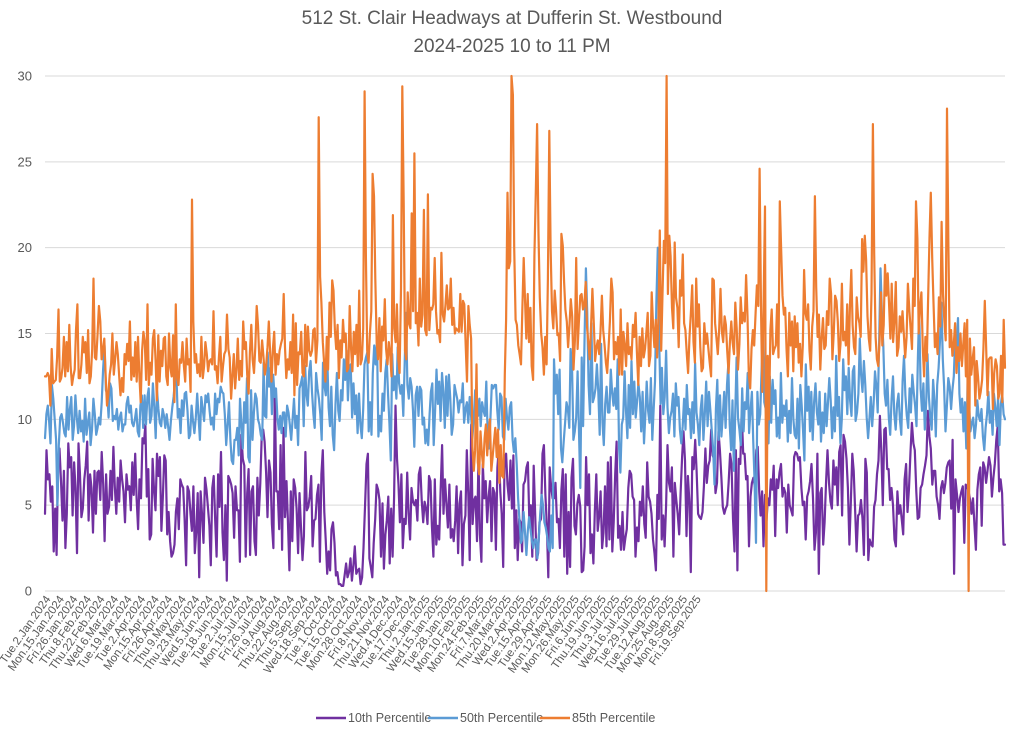 Image resolution: width=1024 pixels, height=737 pixels. I want to click on legend-label: 50th Percentile, so click(501, 718).